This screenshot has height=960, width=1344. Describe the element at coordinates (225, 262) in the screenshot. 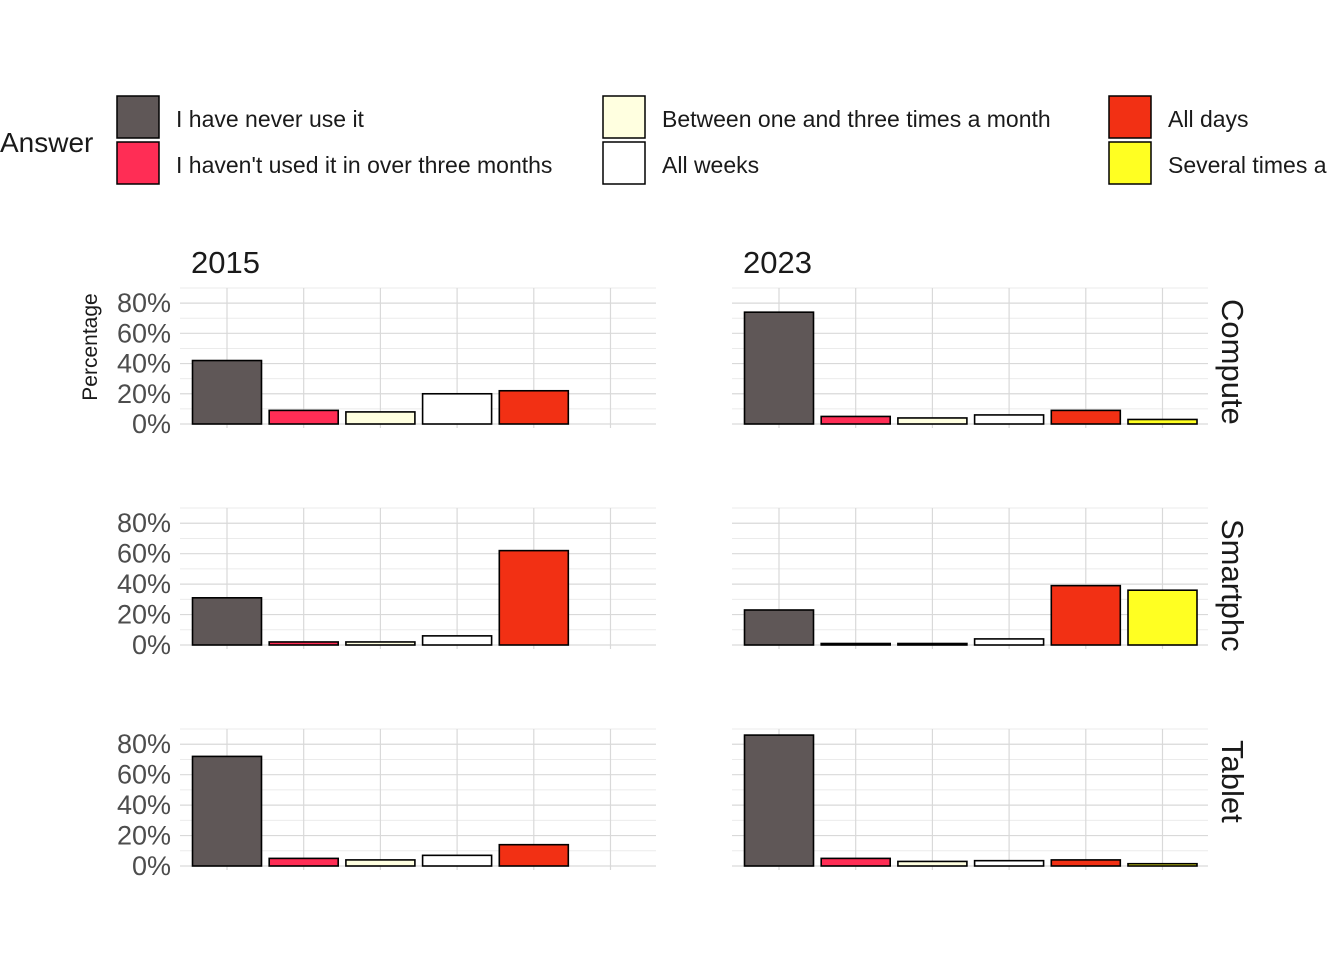

I see `facet-title-2015: 2015` at that location.